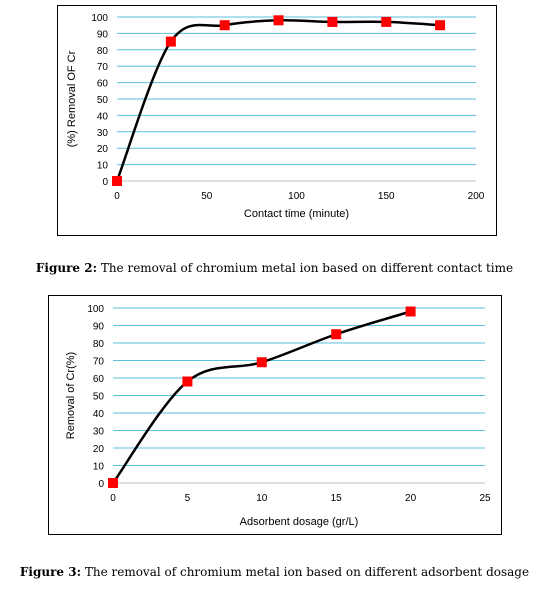  What do you see at coordinates (296, 196) in the screenshot?
I see `x-tick-label: 100` at bounding box center [296, 196].